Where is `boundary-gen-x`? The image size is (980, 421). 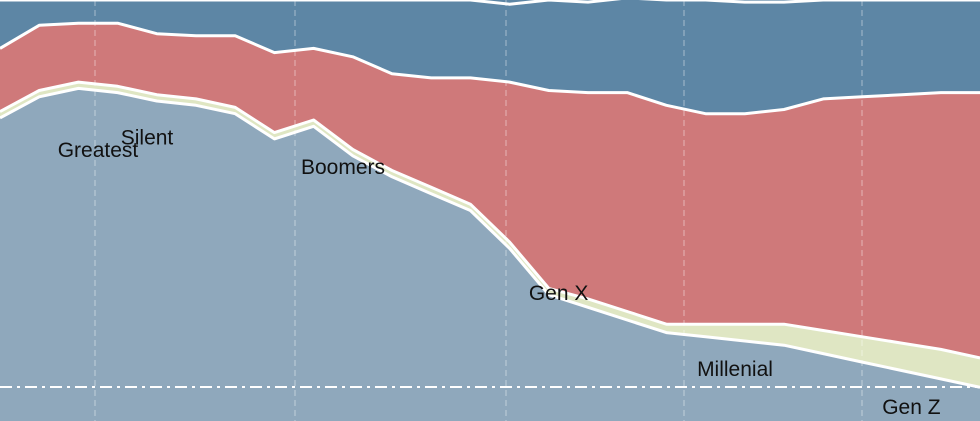
boundary-gen-x is located at coordinates (490, 3).